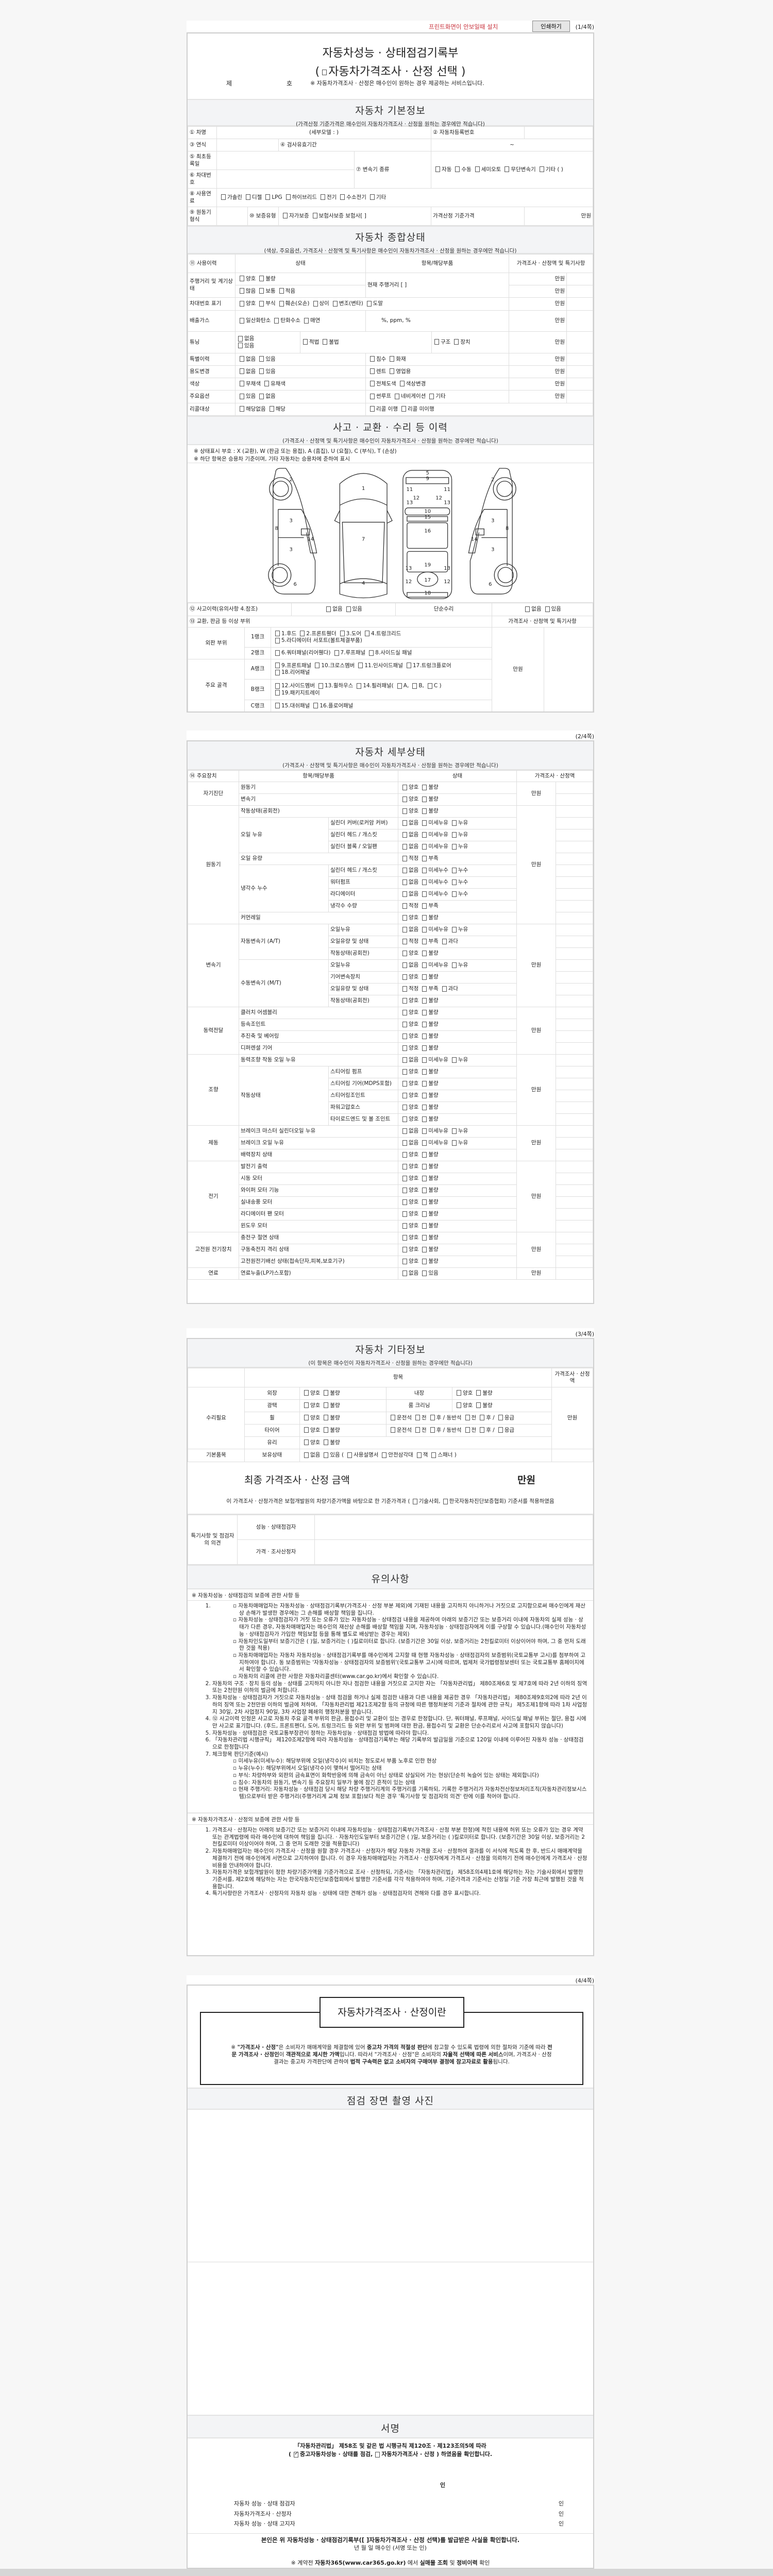 This screenshot has width=773, height=2576. I want to click on print-button: 인쇄하기, so click(551, 26).